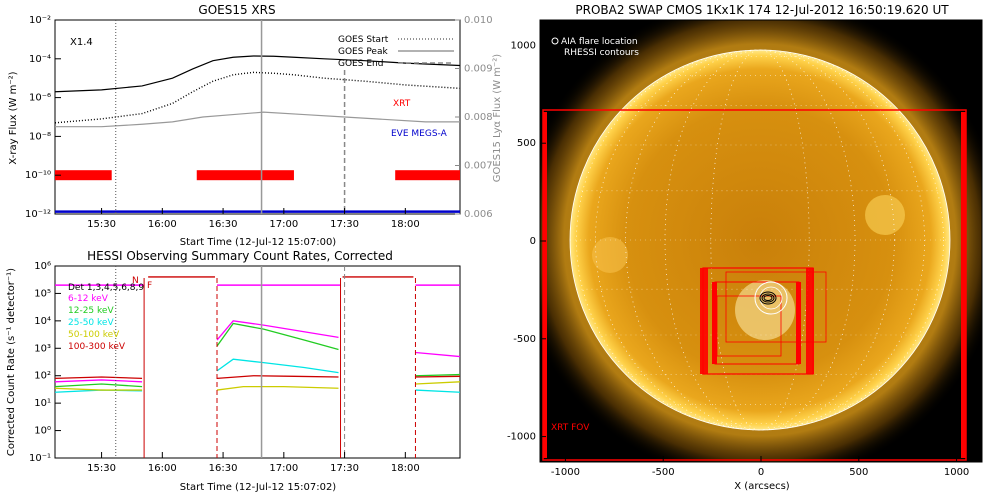 Image resolution: width=1000 pixels, height=500 pixels. Describe the element at coordinates (402, 104) in the screenshot. I see `xrt-label: XRT` at that location.